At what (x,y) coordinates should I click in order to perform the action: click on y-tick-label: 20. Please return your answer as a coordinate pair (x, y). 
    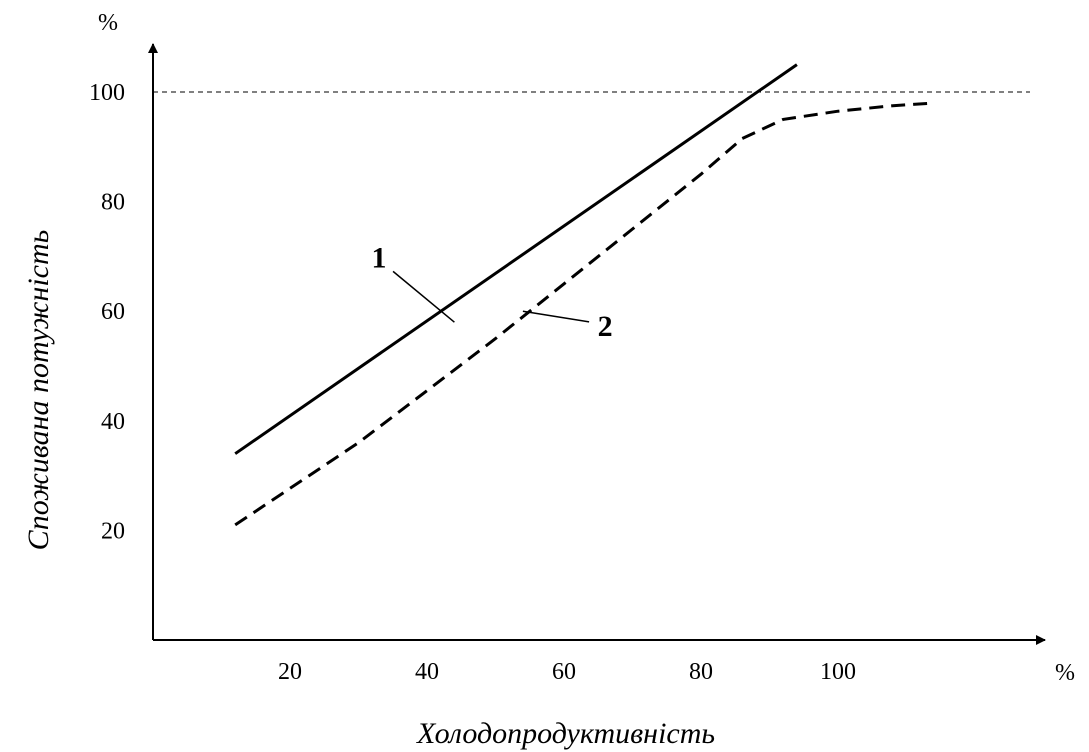
    Looking at the image, I should click on (113, 531).